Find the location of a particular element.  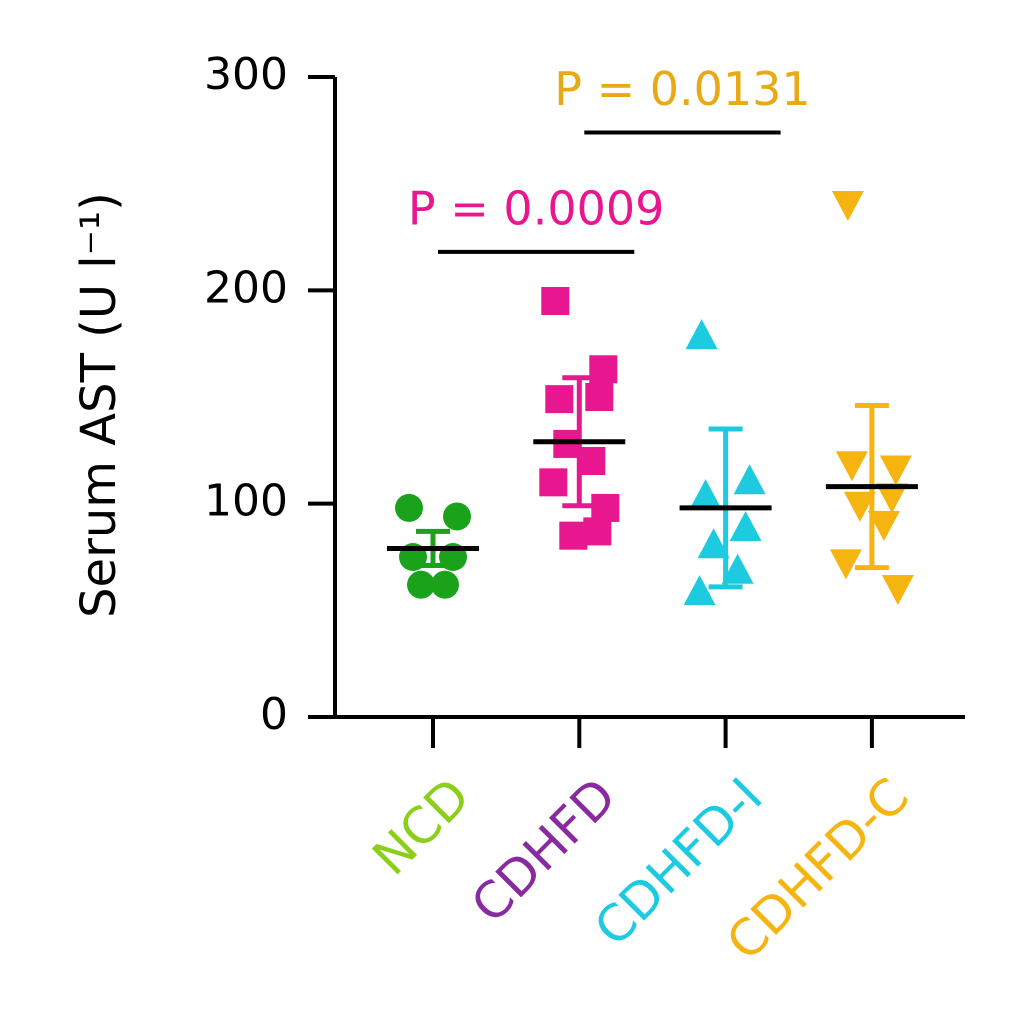

y-tick-label: 200 is located at coordinates (246, 287).